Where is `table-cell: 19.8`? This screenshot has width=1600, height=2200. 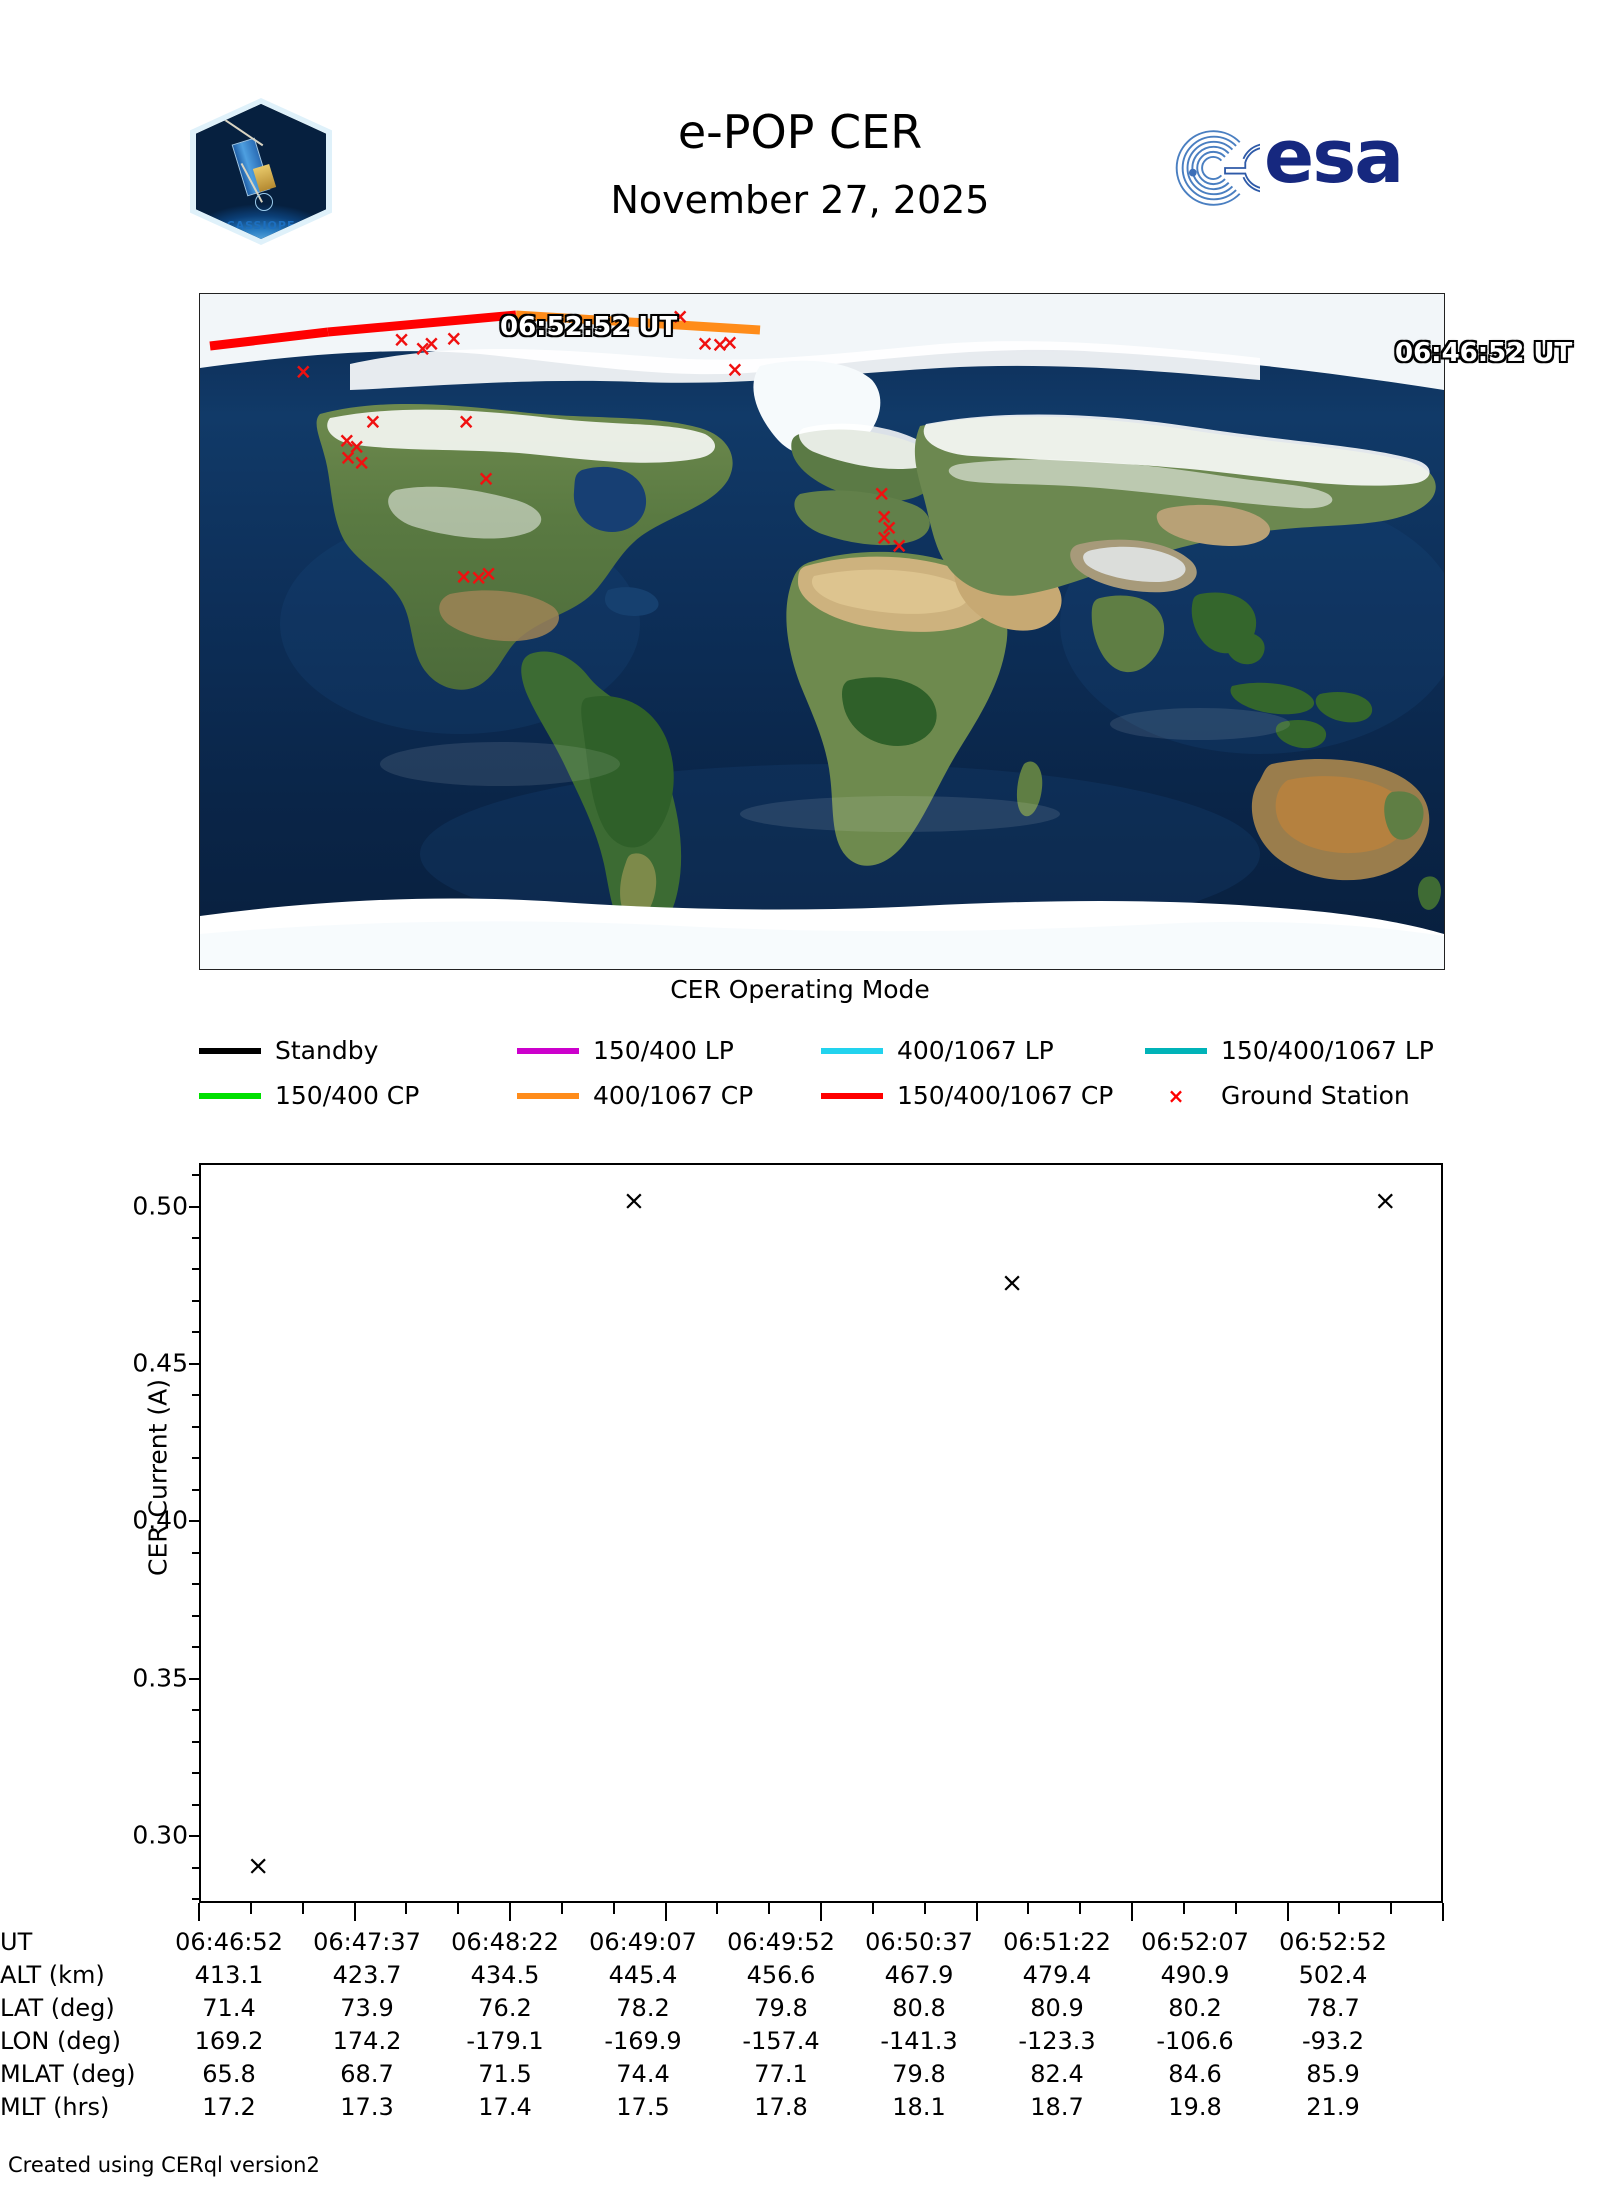
table-cell: 19.8 is located at coordinates (1195, 2106).